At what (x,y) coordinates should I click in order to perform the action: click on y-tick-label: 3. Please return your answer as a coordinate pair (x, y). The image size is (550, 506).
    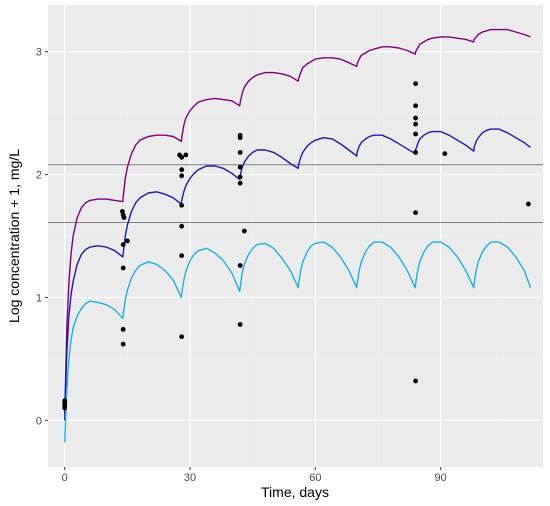
    Looking at the image, I should click on (39, 53).